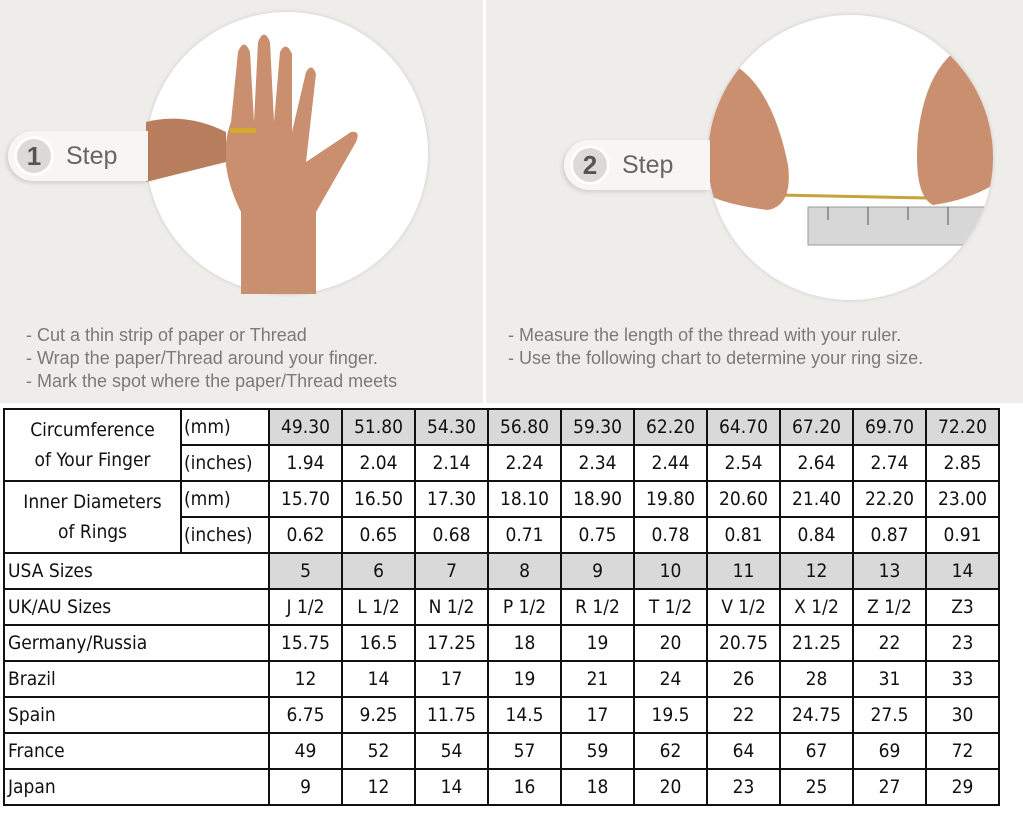 The width and height of the screenshot is (1023, 826). Describe the element at coordinates (889, 499) in the screenshot. I see `size-cell: 22.20` at that location.